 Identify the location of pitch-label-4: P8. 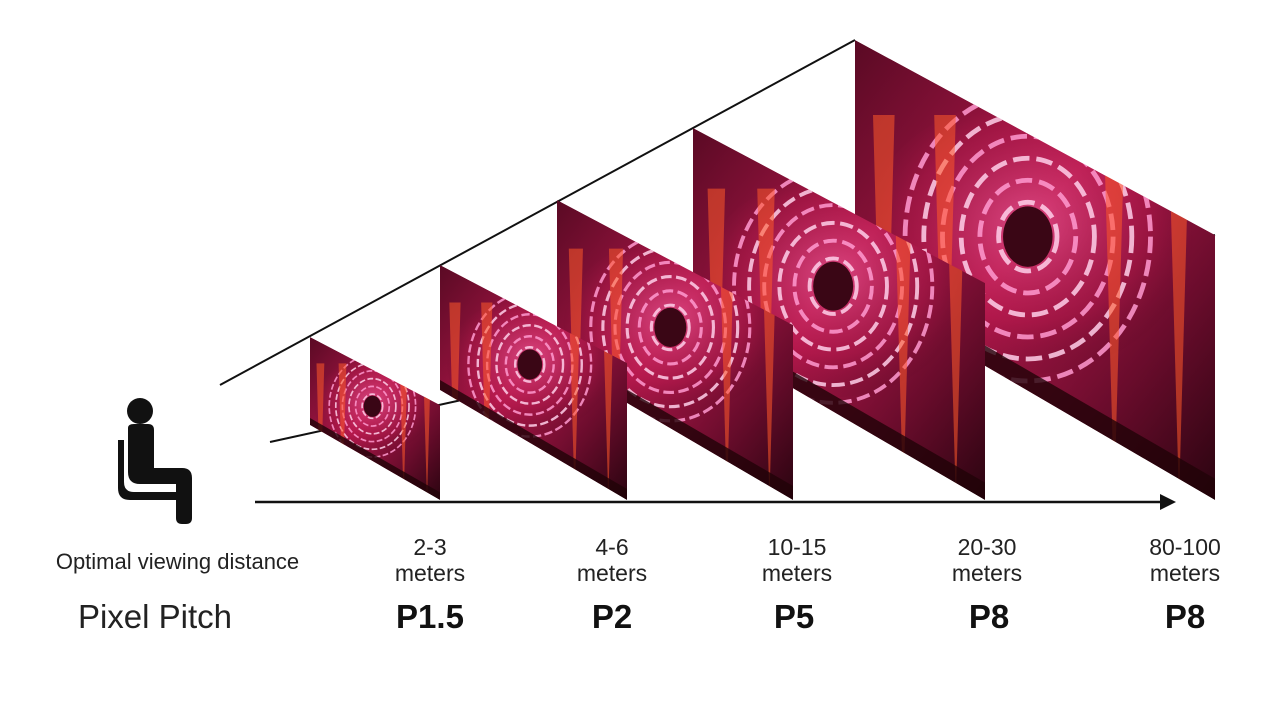
(989, 616).